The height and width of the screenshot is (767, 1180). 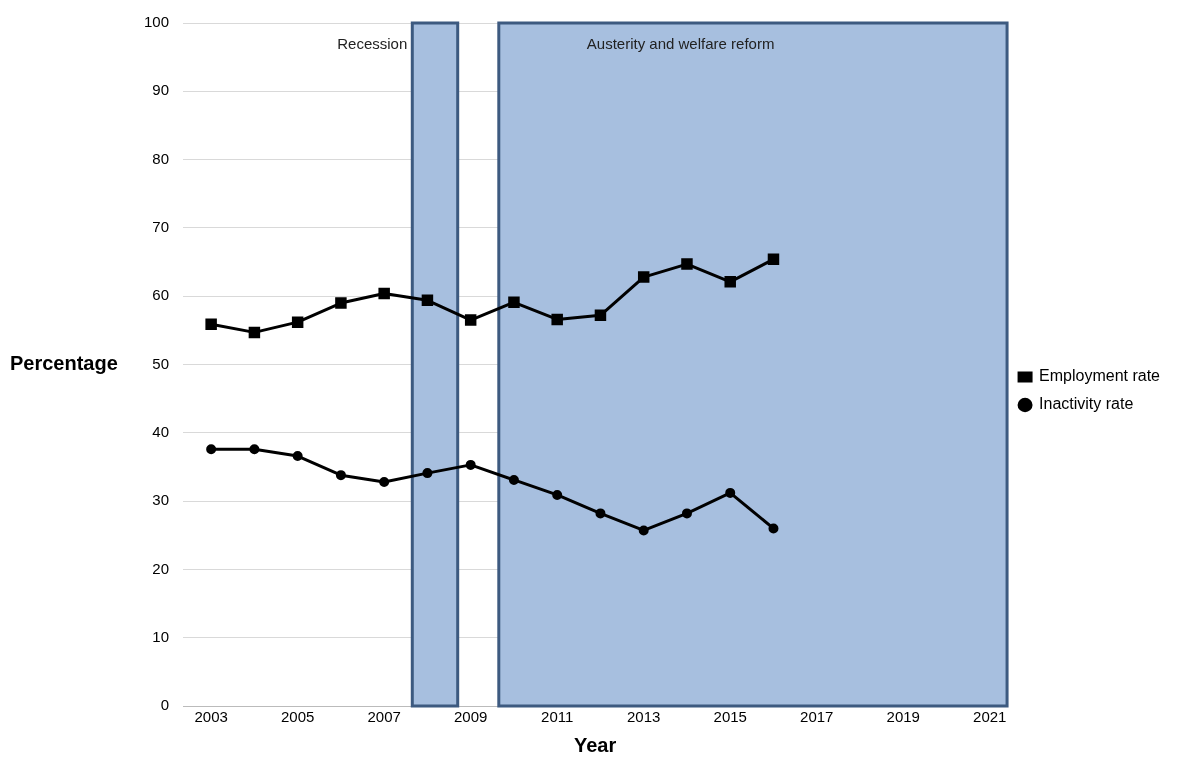 I want to click on x-tick-label: 2019, so click(x=903, y=717).